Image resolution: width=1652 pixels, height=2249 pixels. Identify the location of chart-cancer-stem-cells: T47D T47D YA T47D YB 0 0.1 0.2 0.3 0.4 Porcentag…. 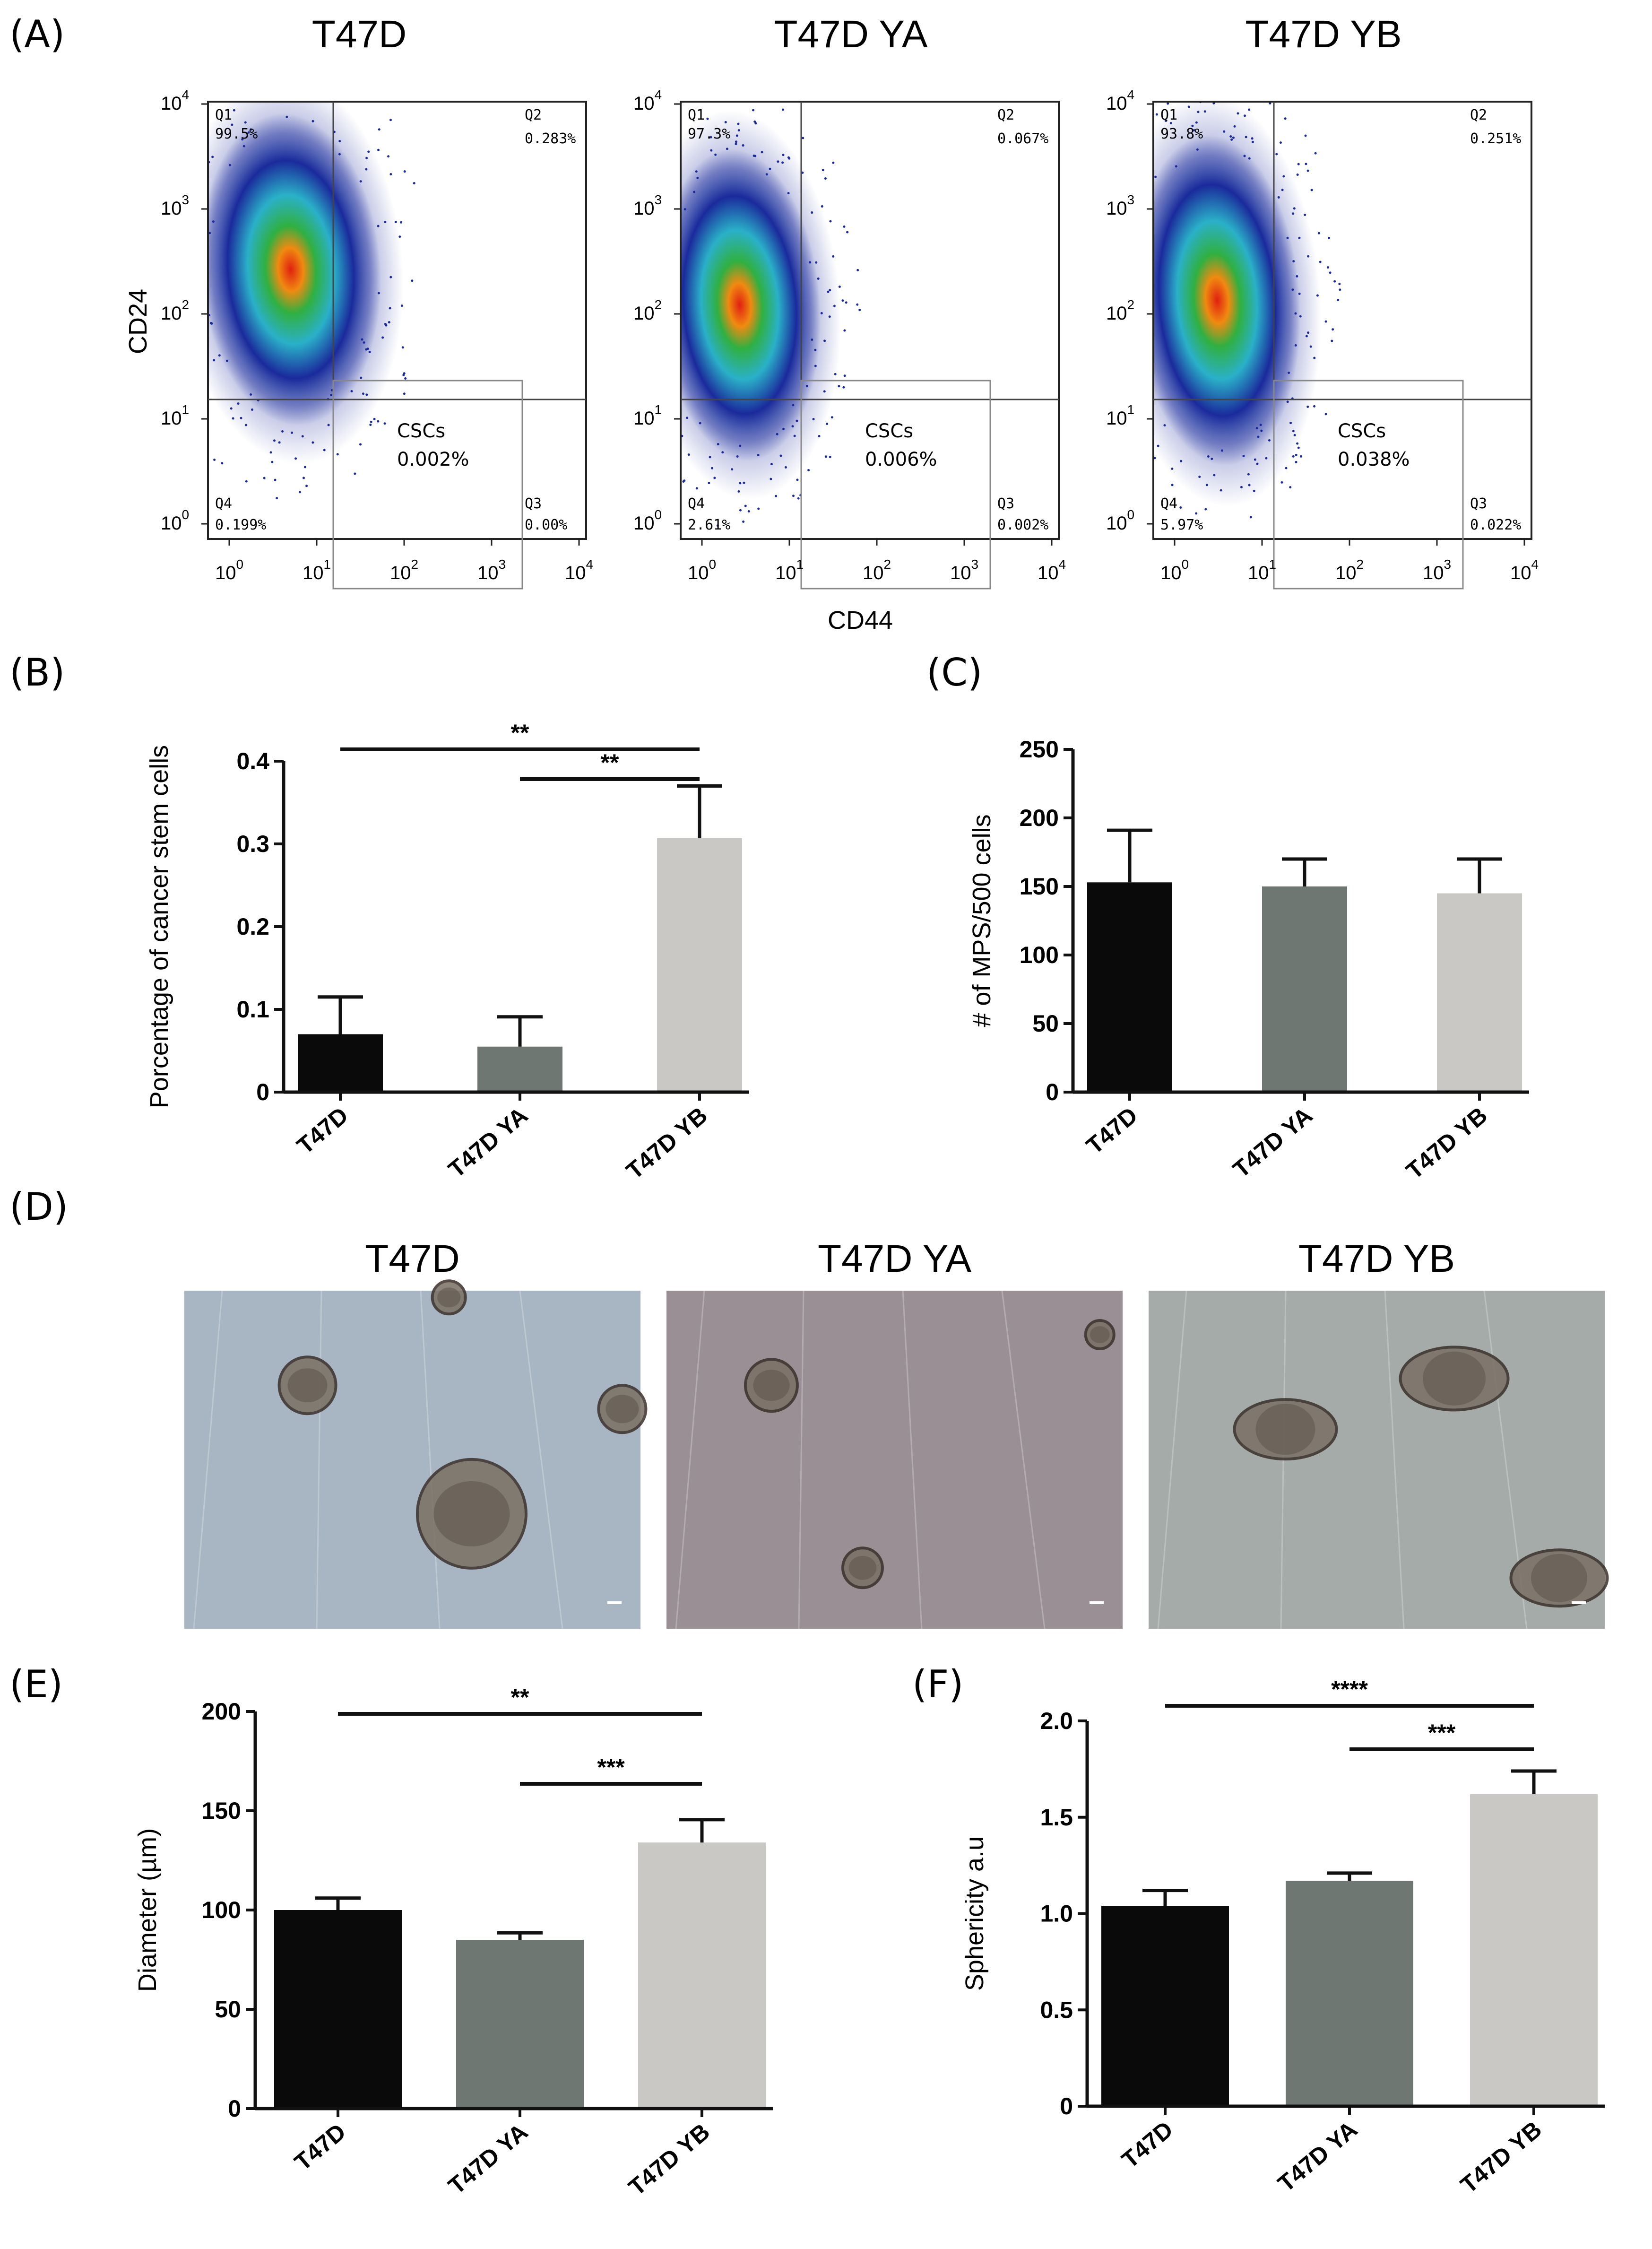
(447, 952).